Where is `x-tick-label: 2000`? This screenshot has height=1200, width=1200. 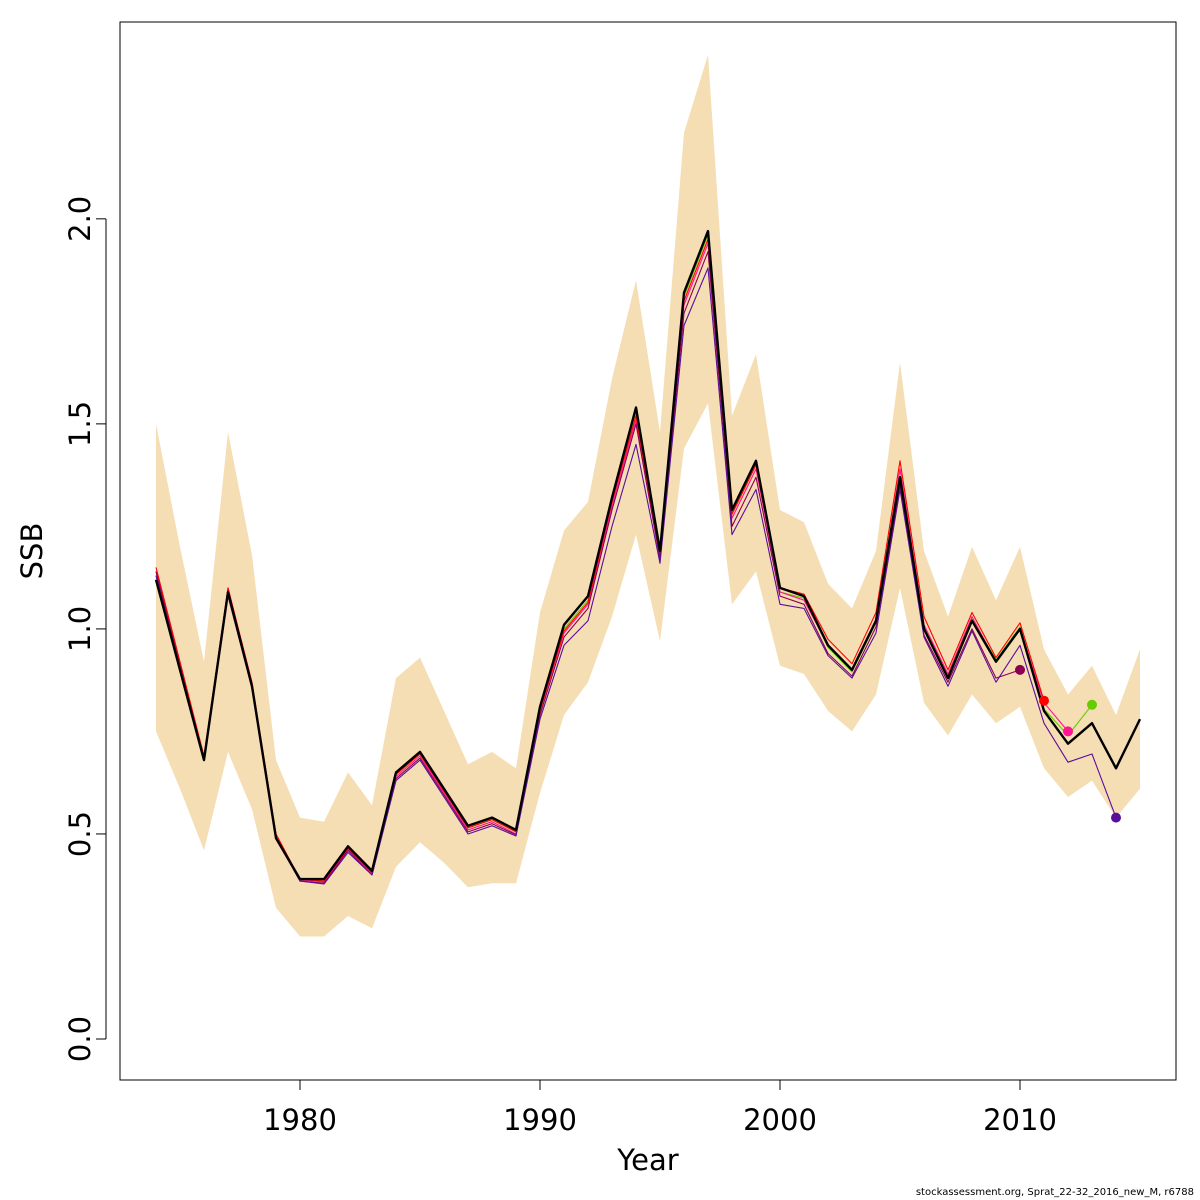 x-tick-label: 2000 is located at coordinates (780, 1120).